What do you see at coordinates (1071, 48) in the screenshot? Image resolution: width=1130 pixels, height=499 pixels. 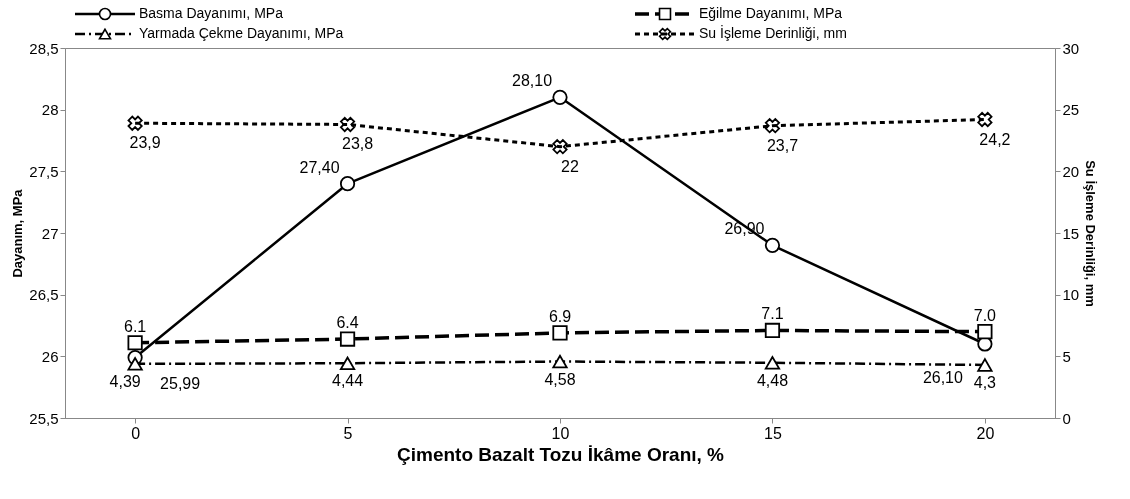 I see `y2-tick-label: 30` at bounding box center [1071, 48].